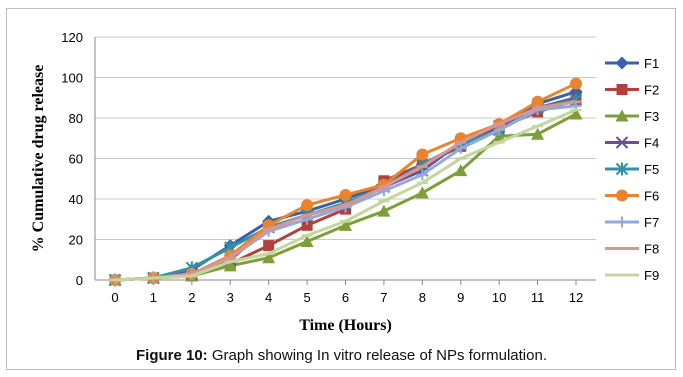 The image size is (683, 377). Describe the element at coordinates (651, 169) in the screenshot. I see `legend-label: F5` at that location.